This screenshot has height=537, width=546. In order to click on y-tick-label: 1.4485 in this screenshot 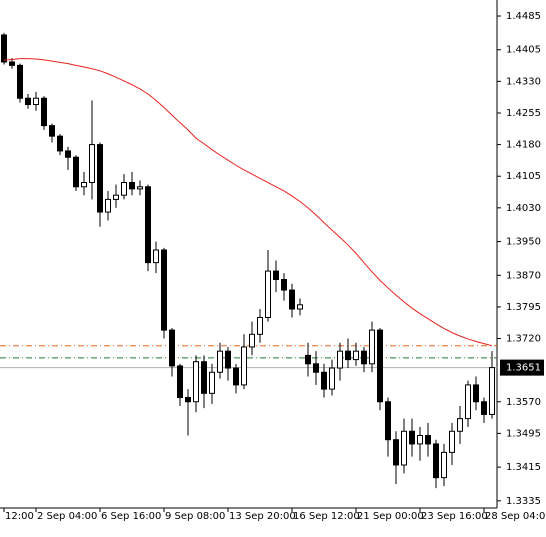, I will do `click(523, 16)`.